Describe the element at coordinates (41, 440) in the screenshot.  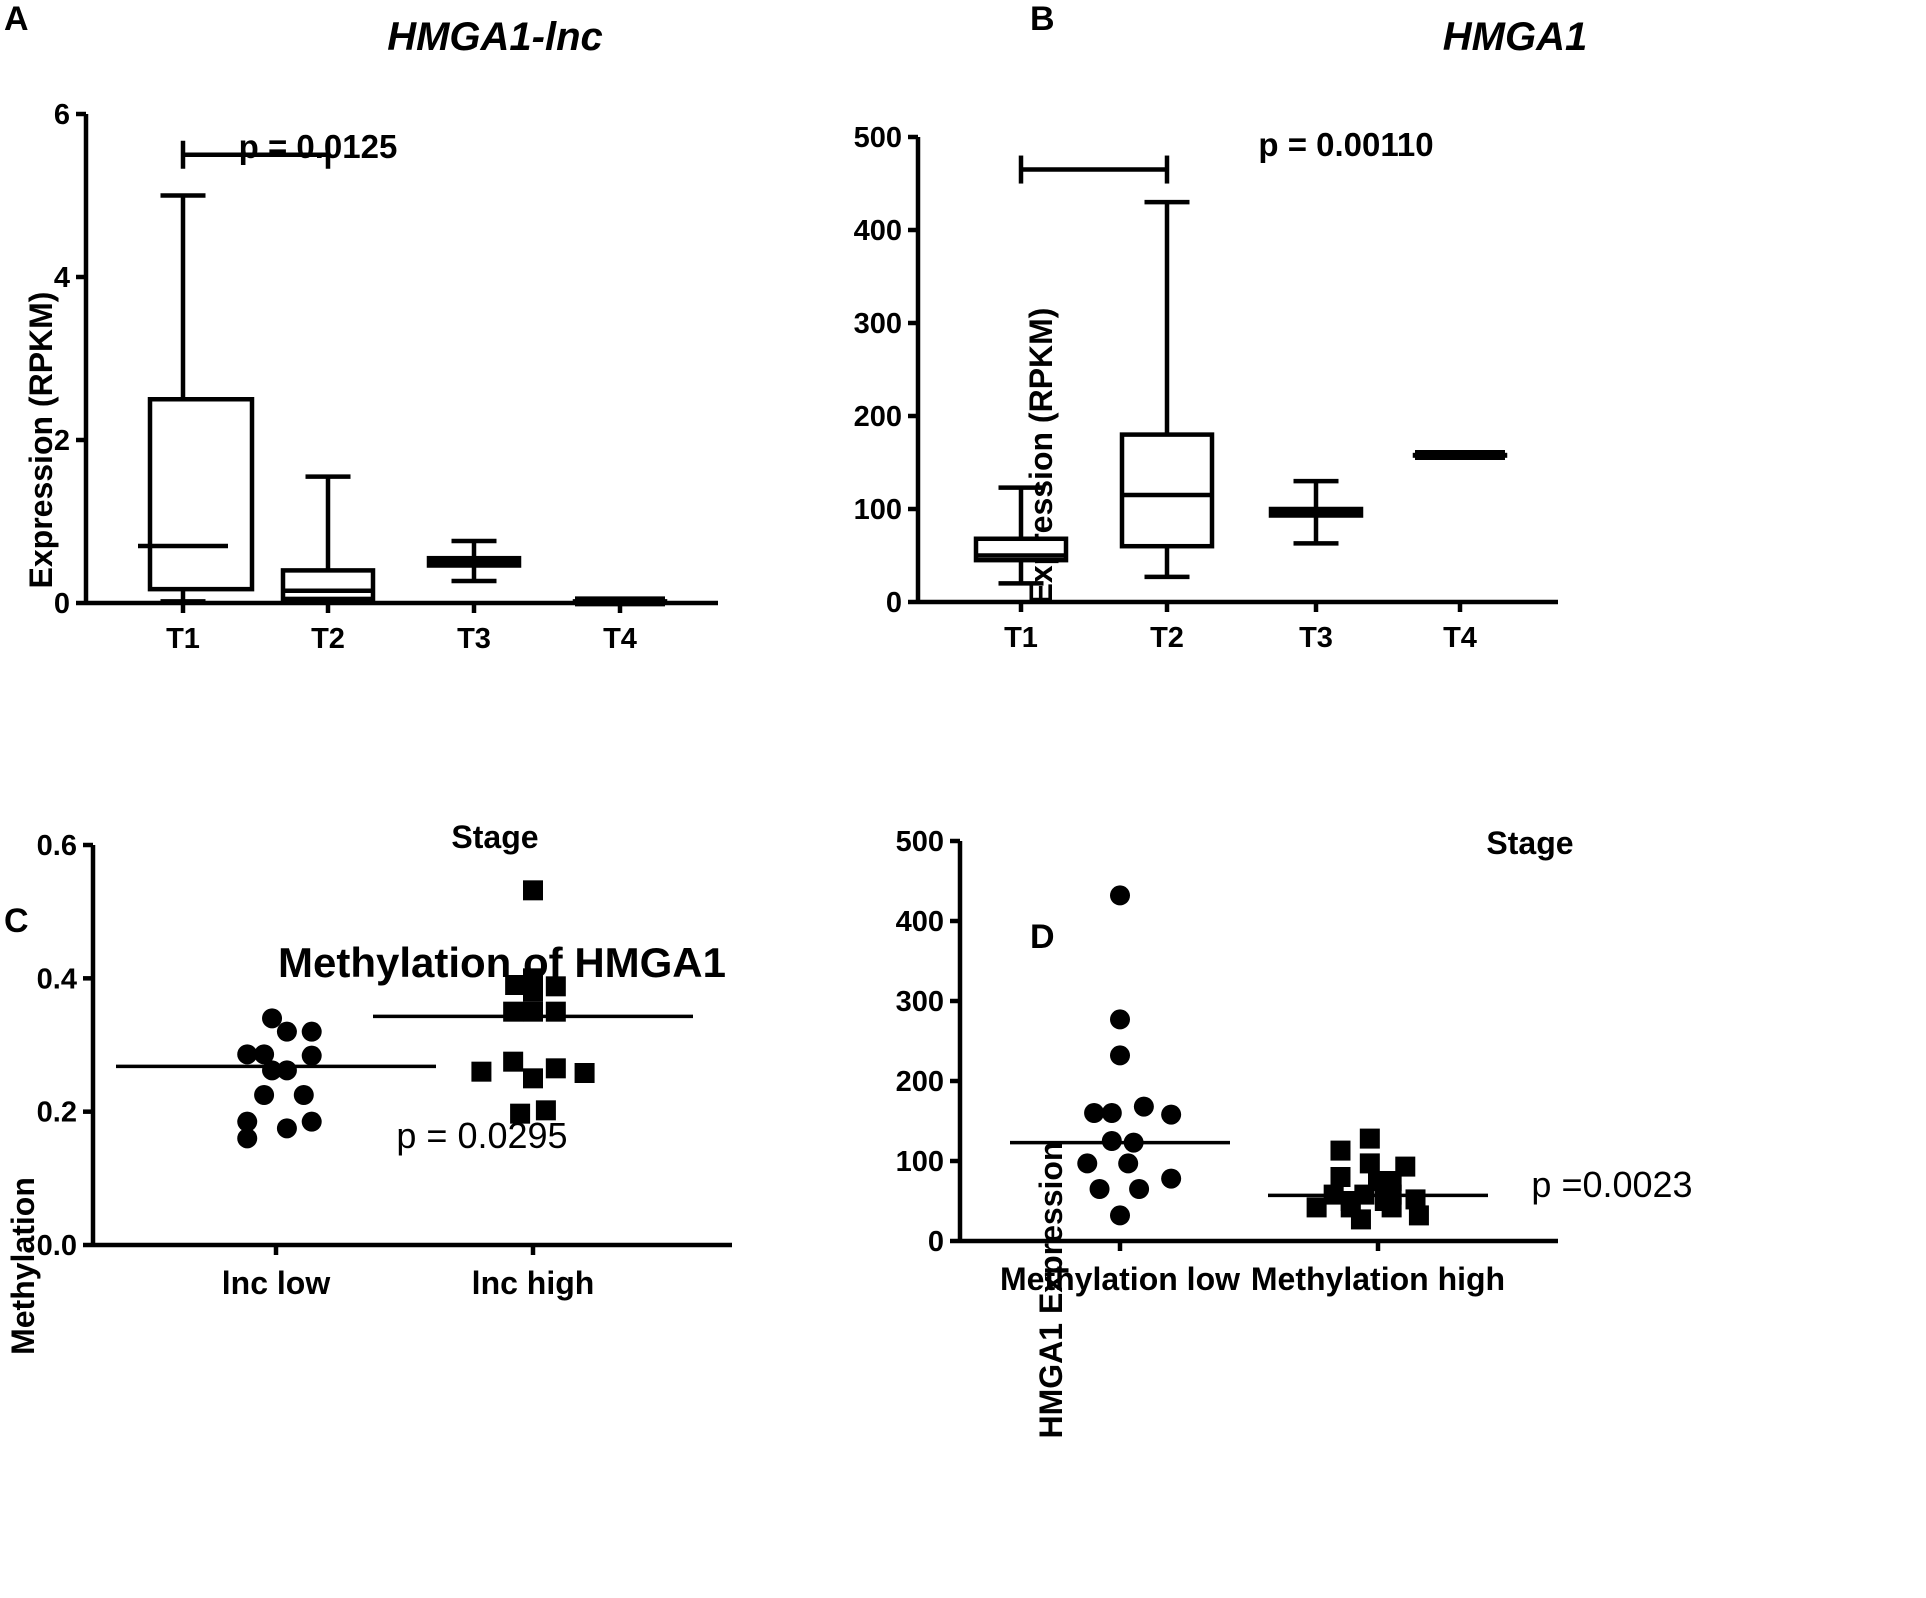
I see `y-axis-label: Expression (RPKM)` at that location.